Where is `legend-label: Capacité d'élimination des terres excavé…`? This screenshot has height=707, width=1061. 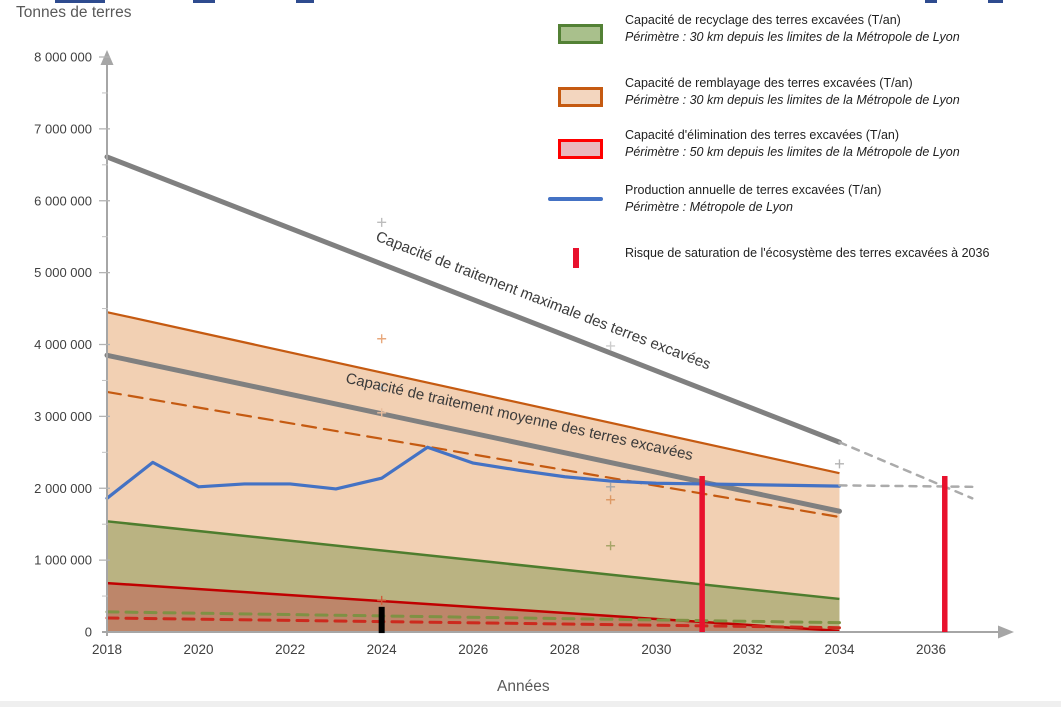 legend-label: Capacité d'élimination des terres excavé… is located at coordinates (762, 135).